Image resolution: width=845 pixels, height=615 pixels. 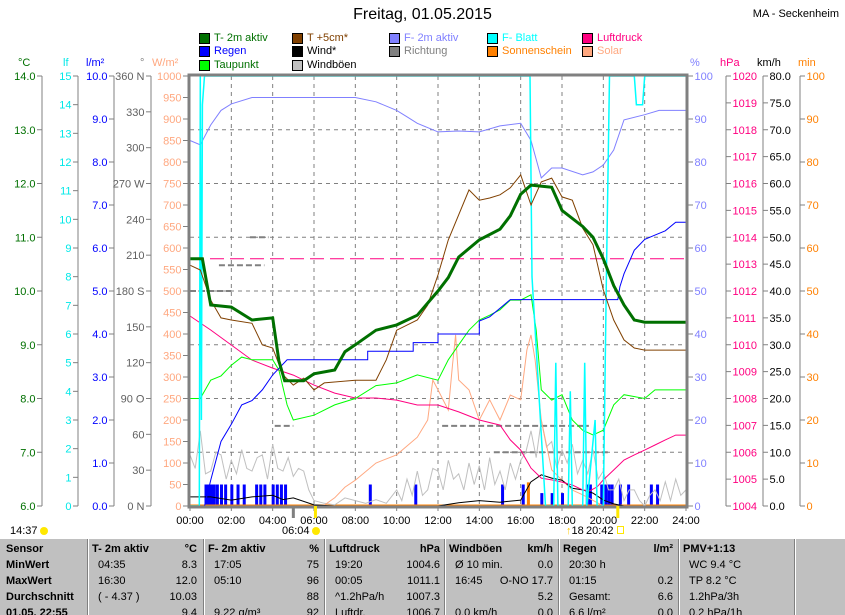 What do you see at coordinates (397, 521) in the screenshot?
I see `x-tick-label: 10:00` at bounding box center [397, 521].